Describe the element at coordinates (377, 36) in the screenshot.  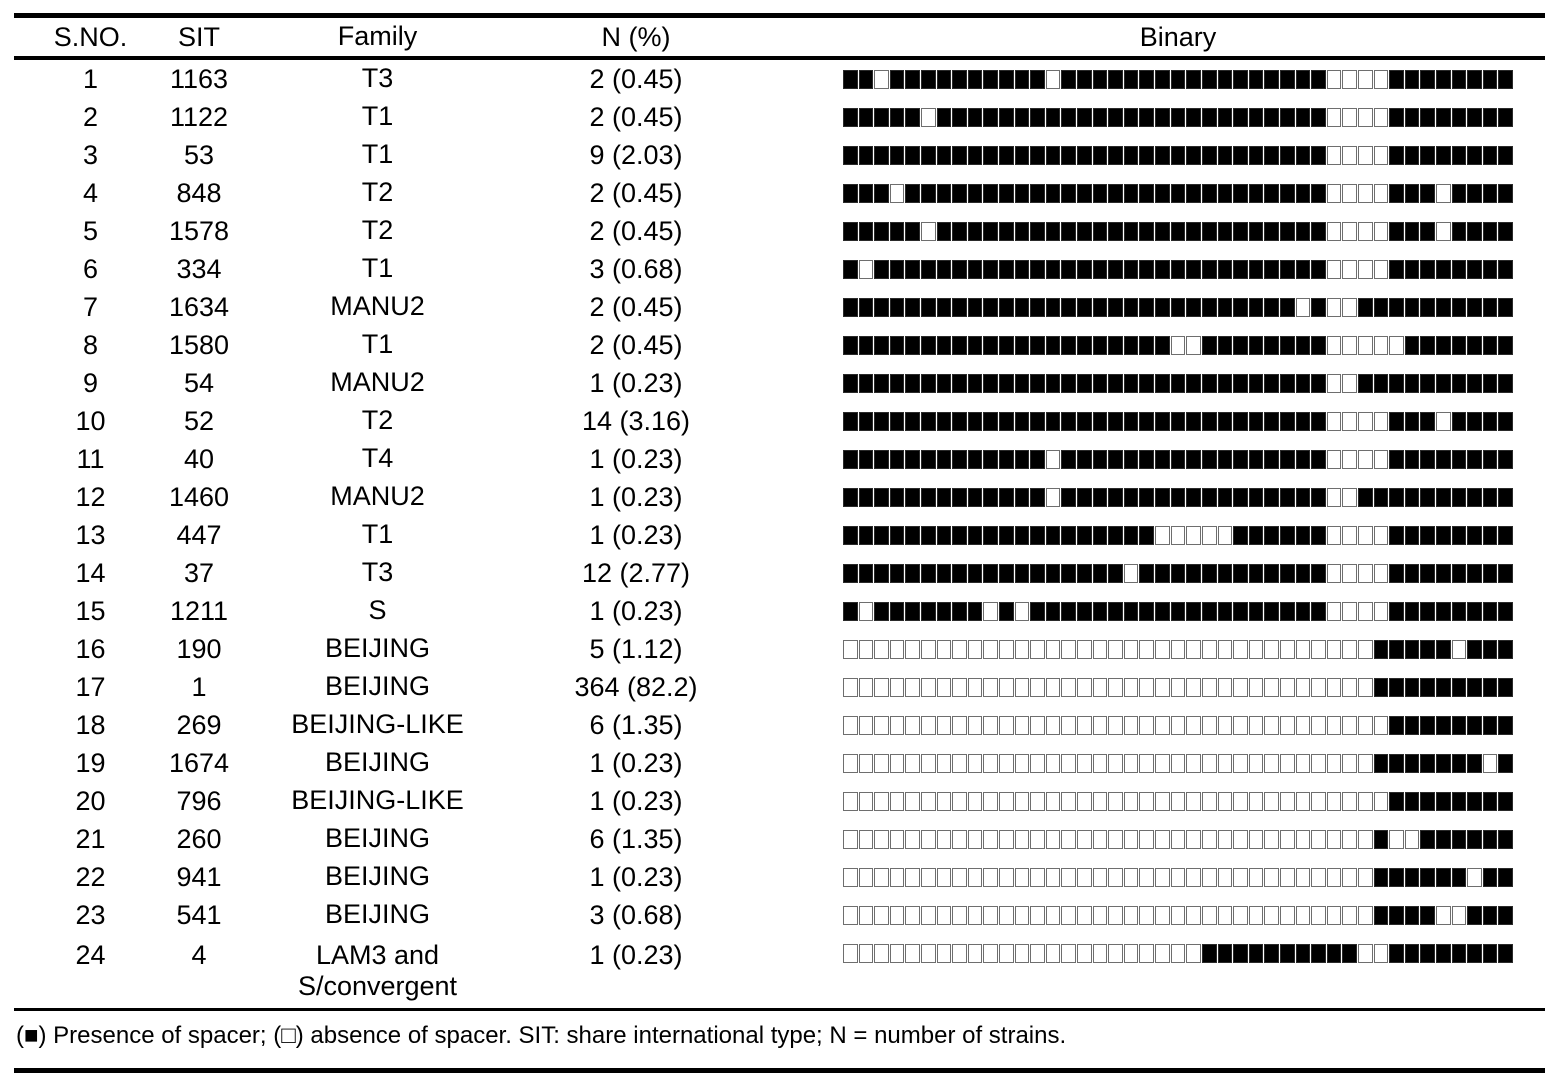
I see `column-header-family: Family` at that location.